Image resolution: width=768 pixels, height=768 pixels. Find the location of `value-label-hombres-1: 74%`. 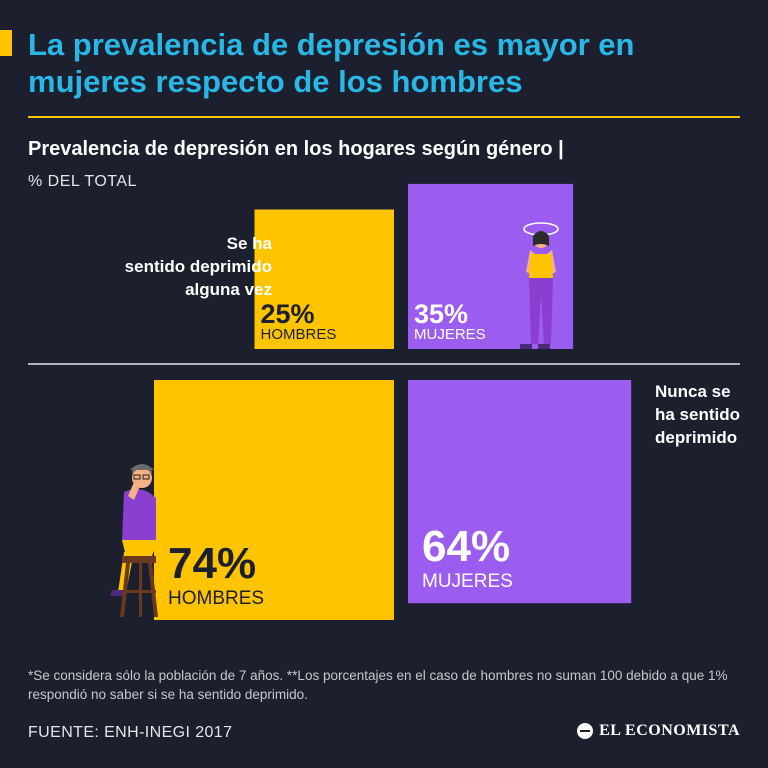

value-label-hombres-1: 74% is located at coordinates (212, 563).